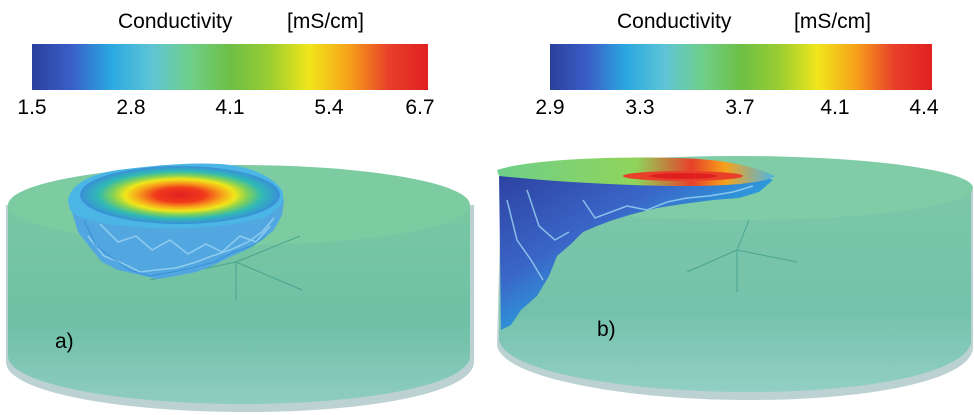  Describe the element at coordinates (64, 341) in the screenshot. I see `panel-label: a)` at that location.